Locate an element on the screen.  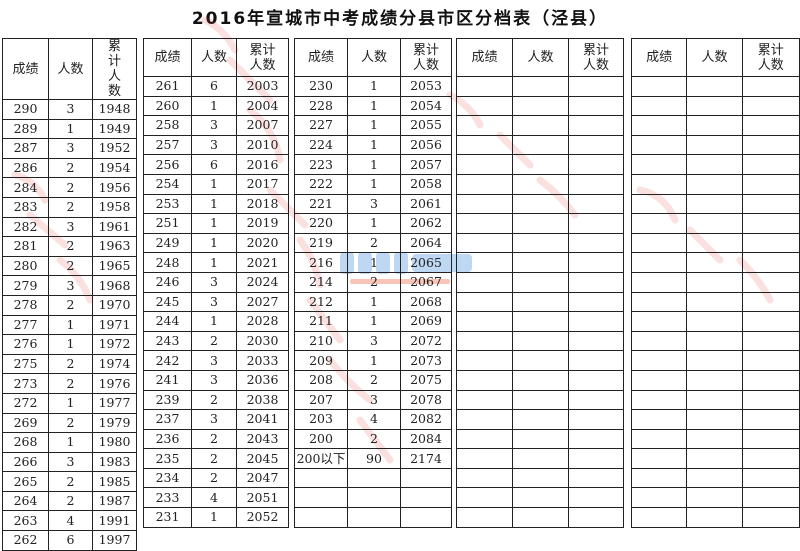
score-cell: 235 is located at coordinates (167, 458).